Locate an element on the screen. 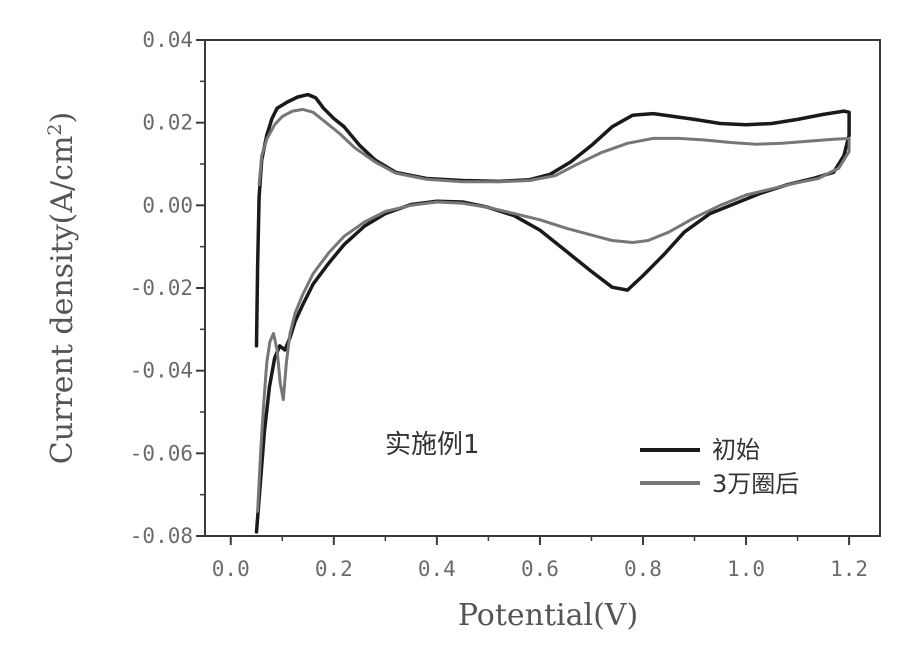  y-tick-label: 0.04 is located at coordinates (167, 40).